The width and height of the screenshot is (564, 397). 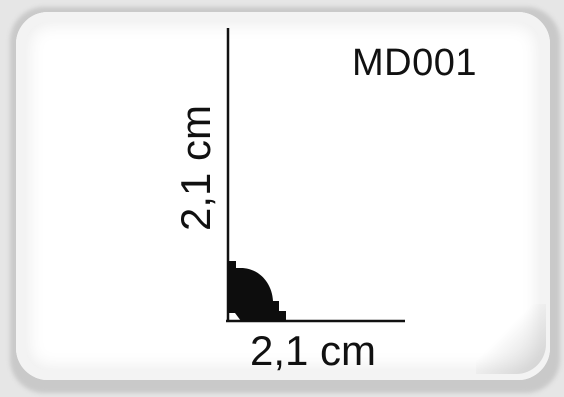 I want to click on moulding-cross-section-shape, so click(x=257, y=291).